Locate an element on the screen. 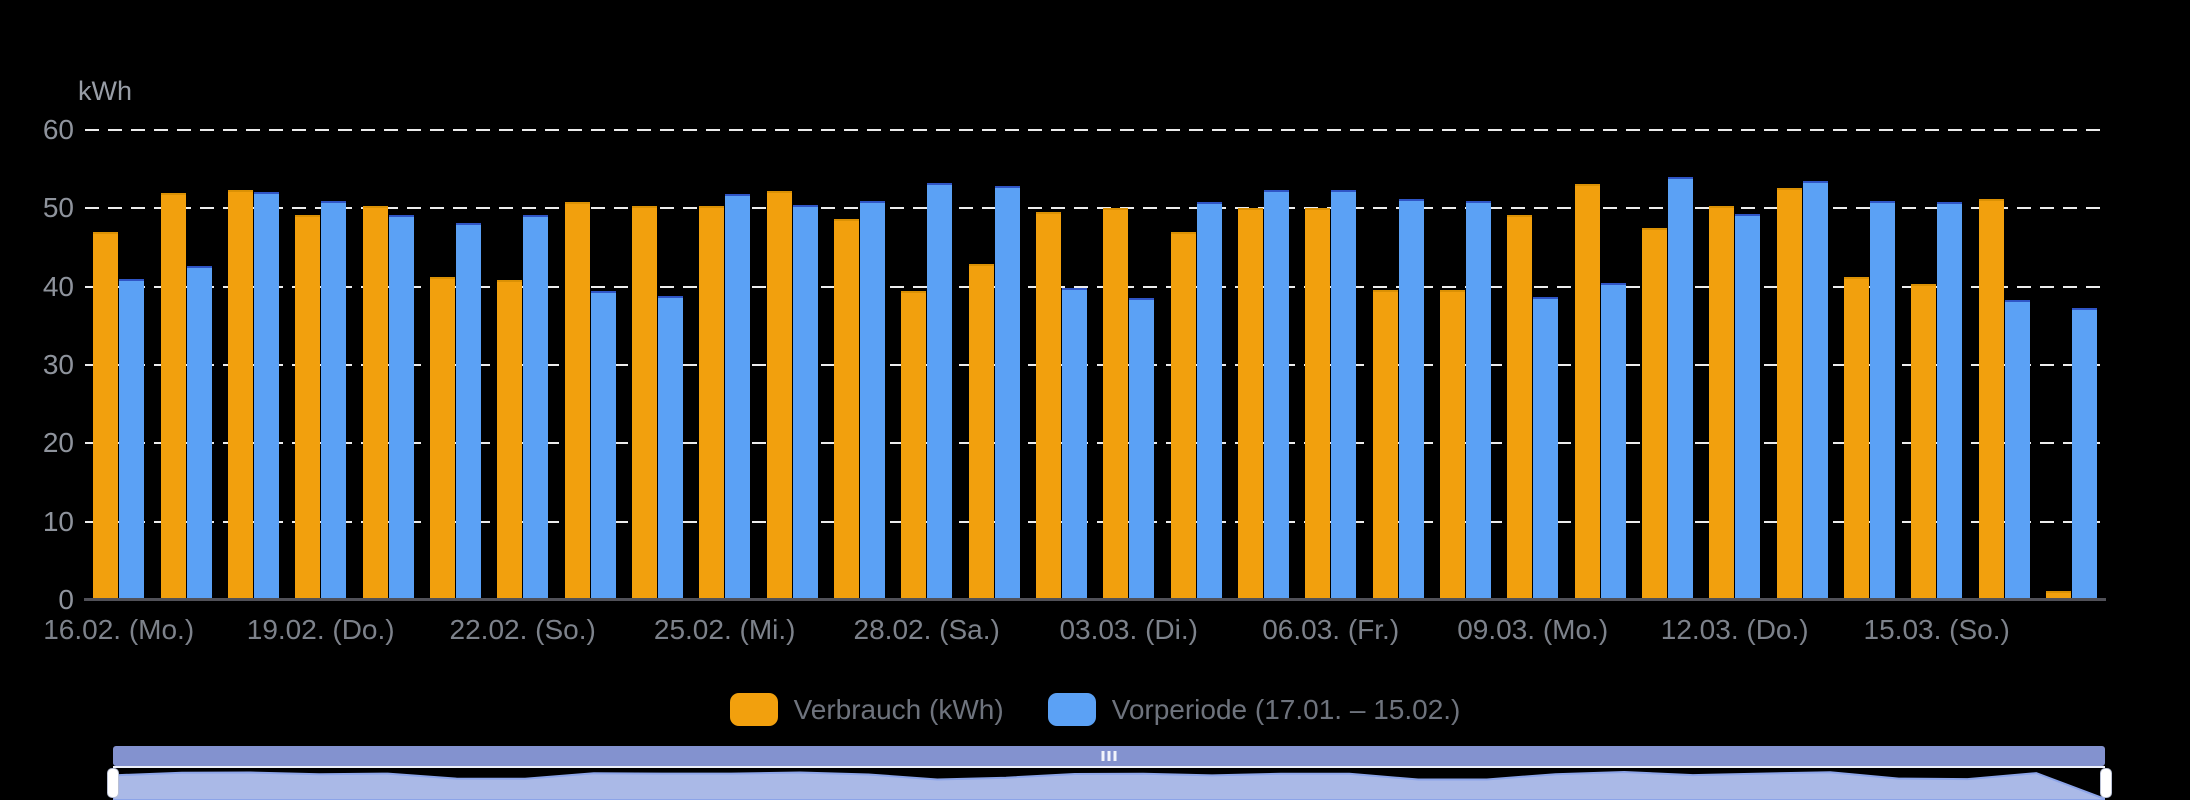 The height and width of the screenshot is (800, 2190). navigator-area-chart is located at coordinates (1109, 785).